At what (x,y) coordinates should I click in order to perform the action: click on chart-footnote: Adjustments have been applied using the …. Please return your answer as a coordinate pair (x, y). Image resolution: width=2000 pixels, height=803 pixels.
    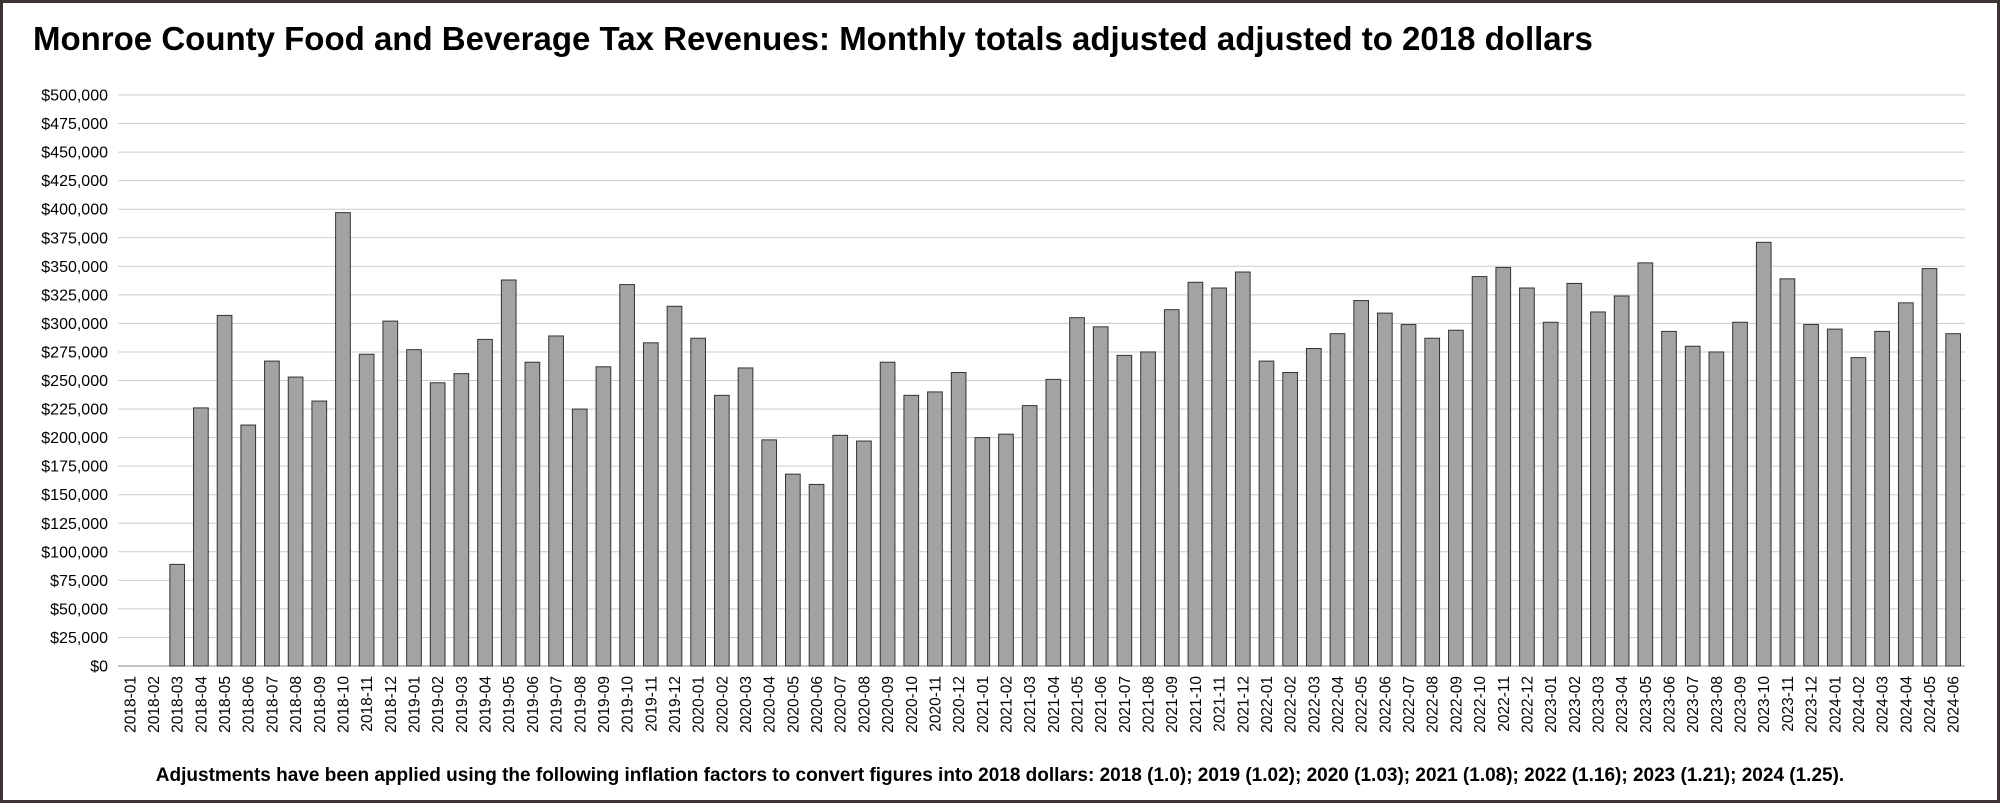
    Looking at the image, I should click on (1000, 775).